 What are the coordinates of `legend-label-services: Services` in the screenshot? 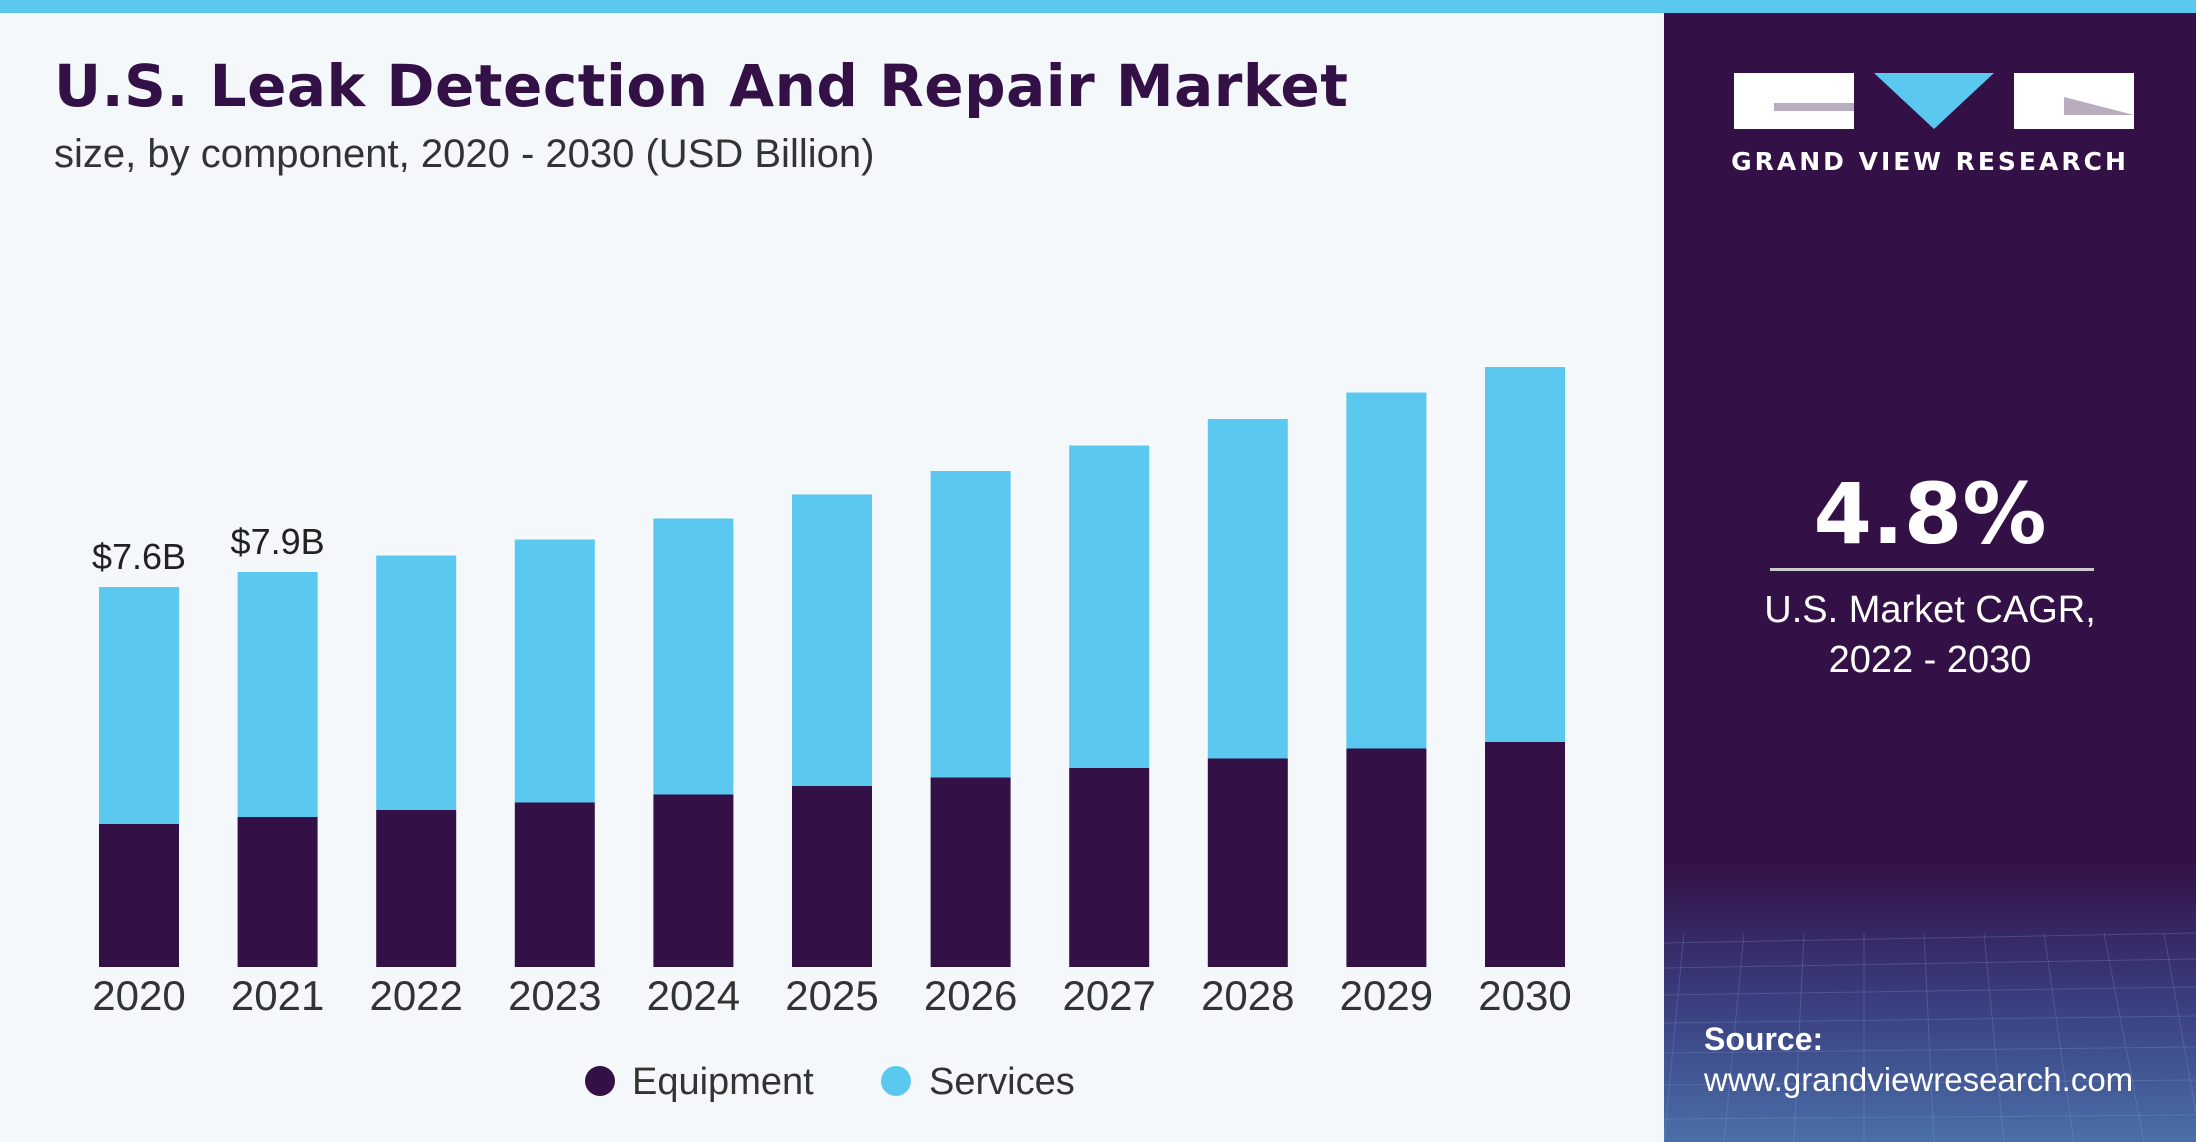 It's located at (1002, 1082).